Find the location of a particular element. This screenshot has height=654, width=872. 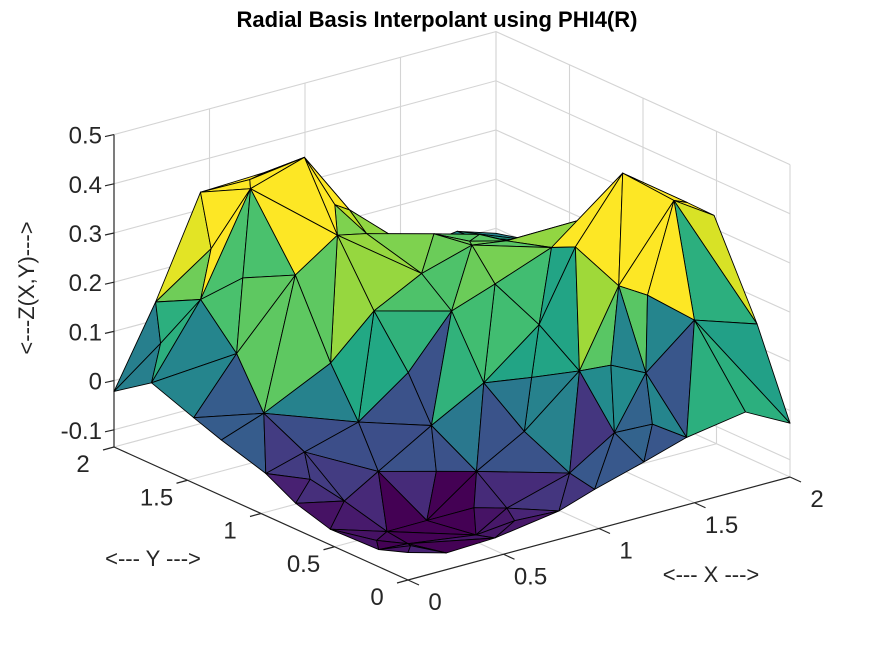

x-axis-label: <--- X ---> is located at coordinates (711, 574).